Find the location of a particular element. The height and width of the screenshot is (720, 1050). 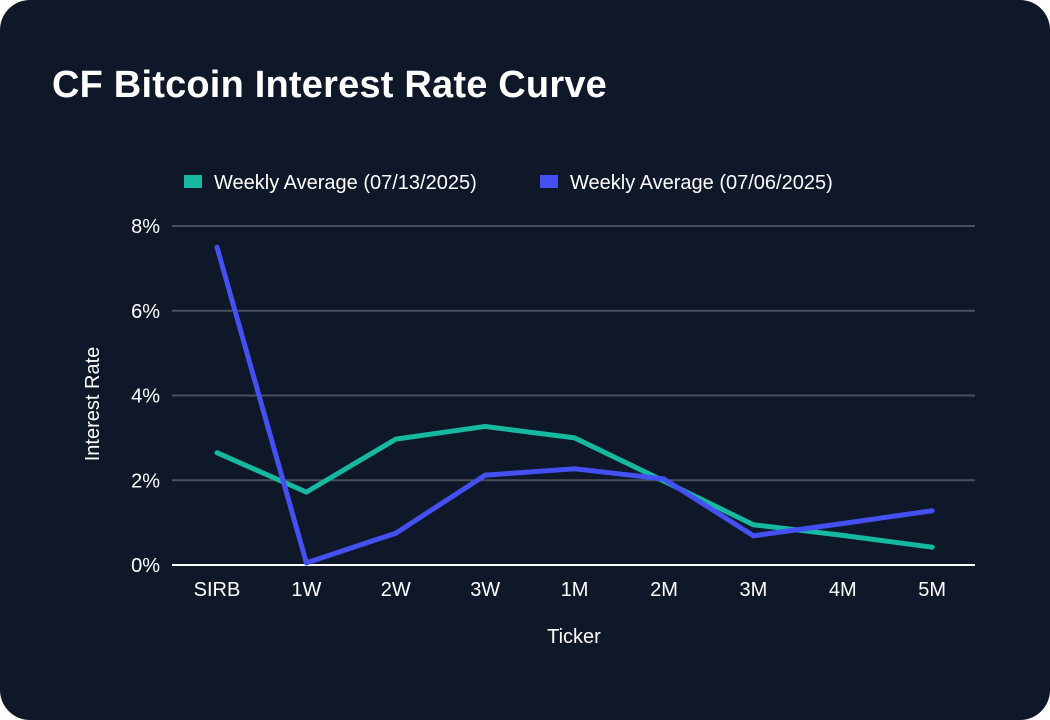

chart-title: CF Bitcoin Interest Rate Curve is located at coordinates (329, 85).